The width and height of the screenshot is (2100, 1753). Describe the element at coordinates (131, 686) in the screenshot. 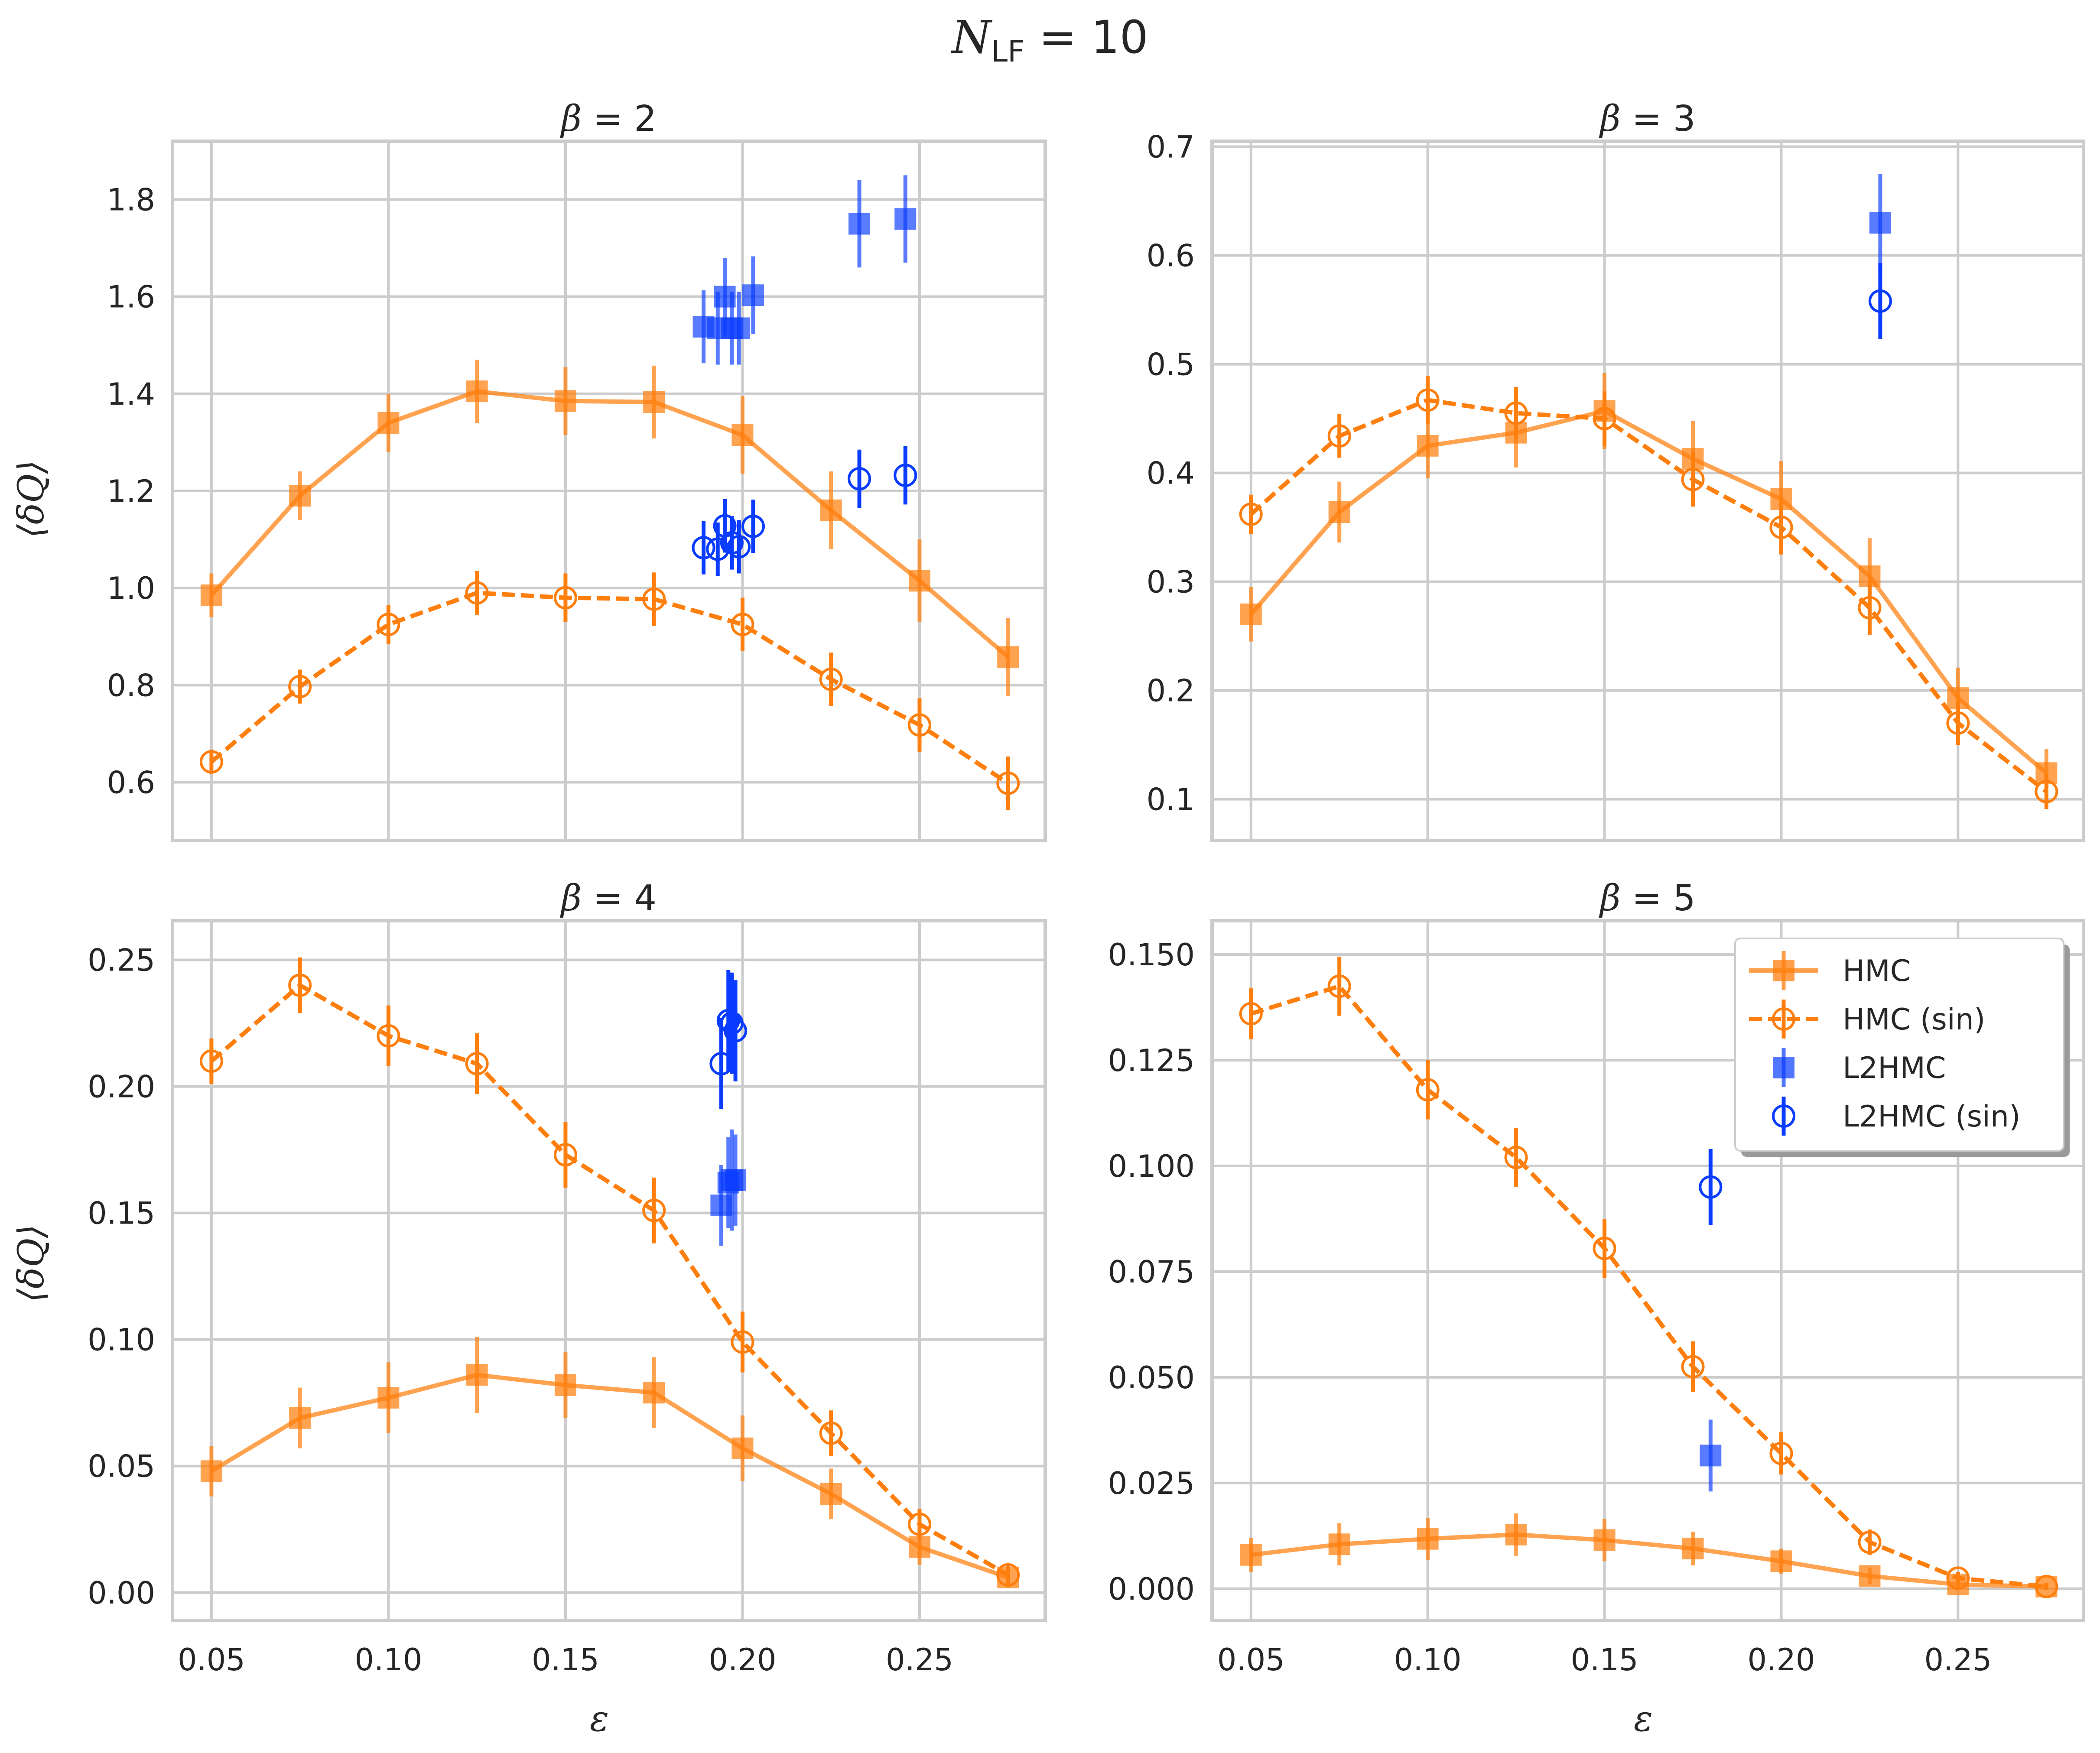

I see `y-tick-label: 0.8` at that location.